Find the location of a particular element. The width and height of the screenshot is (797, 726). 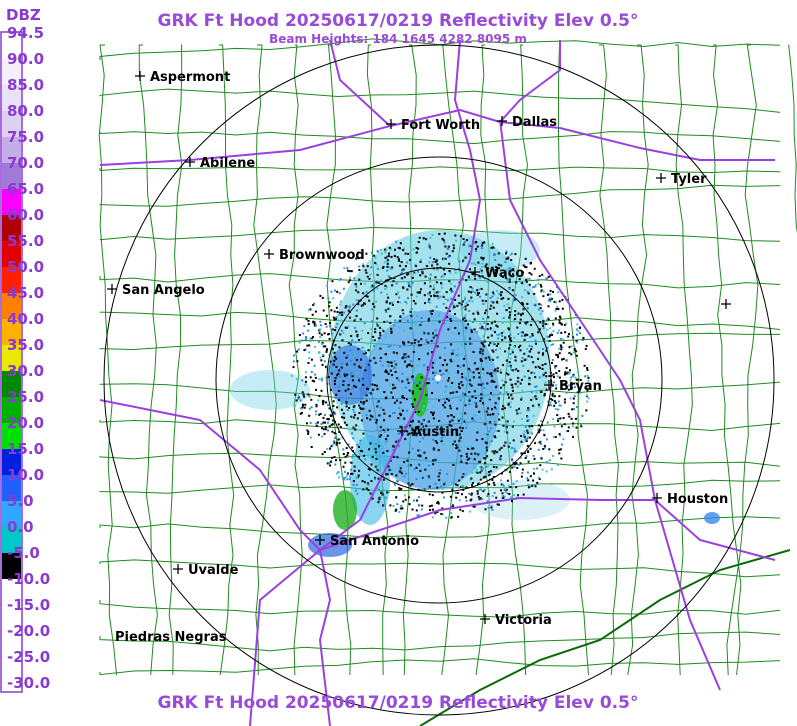

legend-label: 70.0 is located at coordinates (25, 163).